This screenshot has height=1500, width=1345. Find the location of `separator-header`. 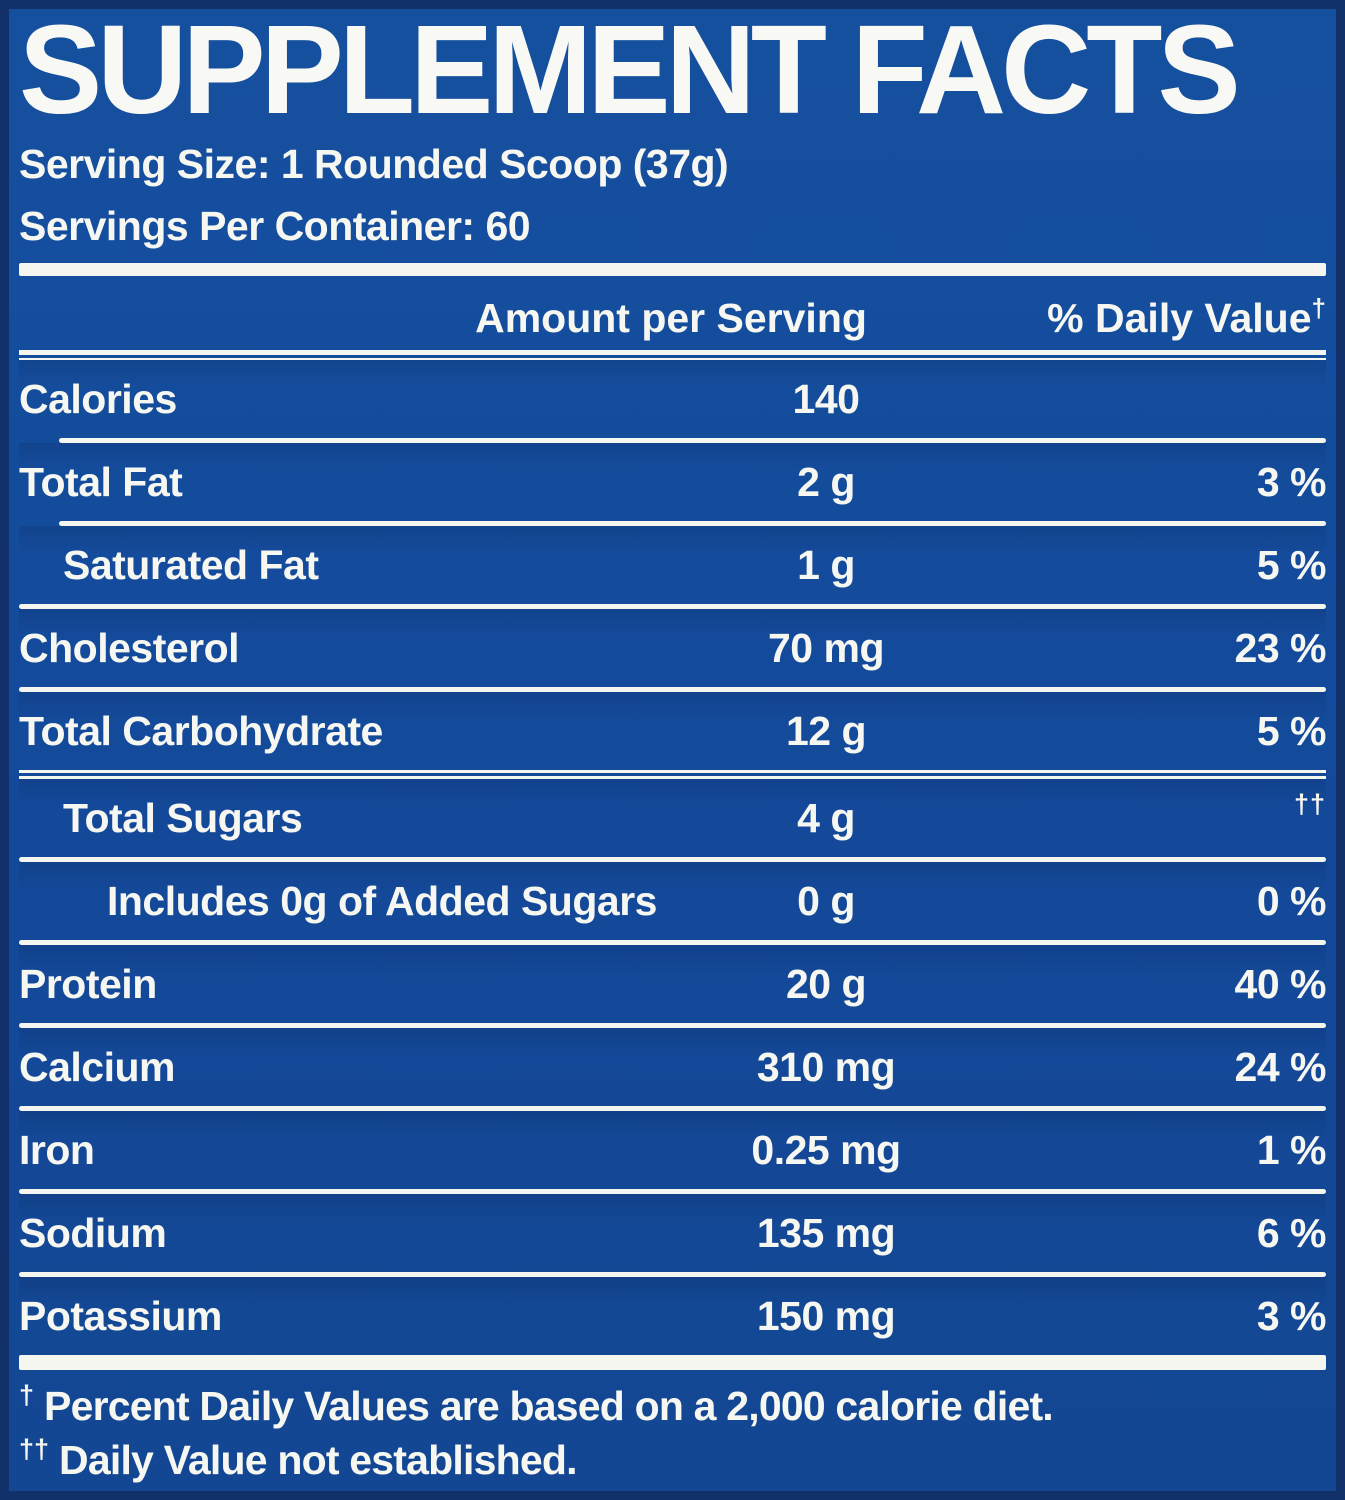

separator-header is located at coordinates (672, 355).